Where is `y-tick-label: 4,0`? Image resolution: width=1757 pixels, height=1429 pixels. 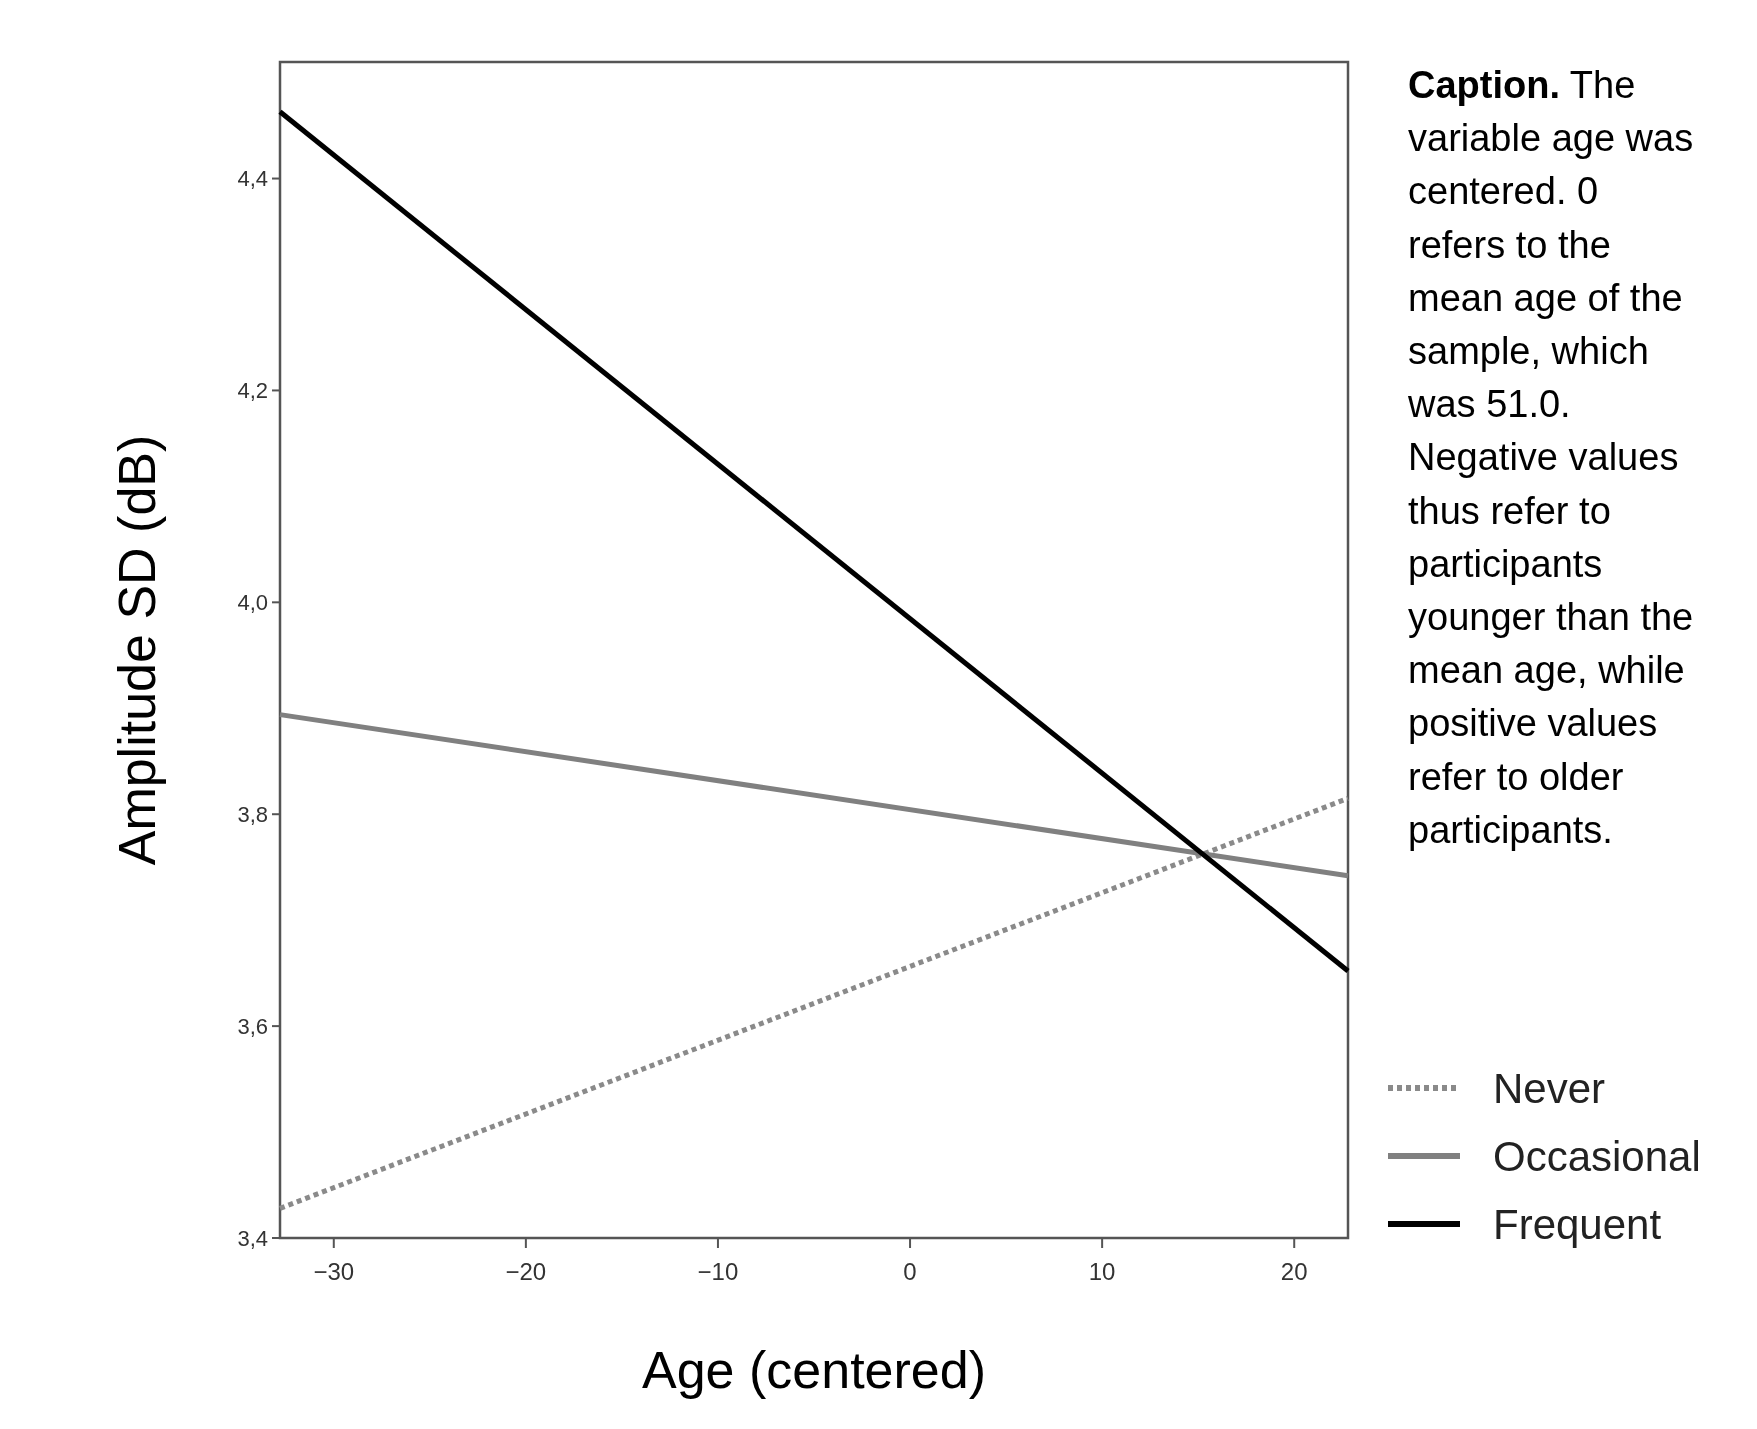
y-tick-label: 4,0 is located at coordinates (252, 603).